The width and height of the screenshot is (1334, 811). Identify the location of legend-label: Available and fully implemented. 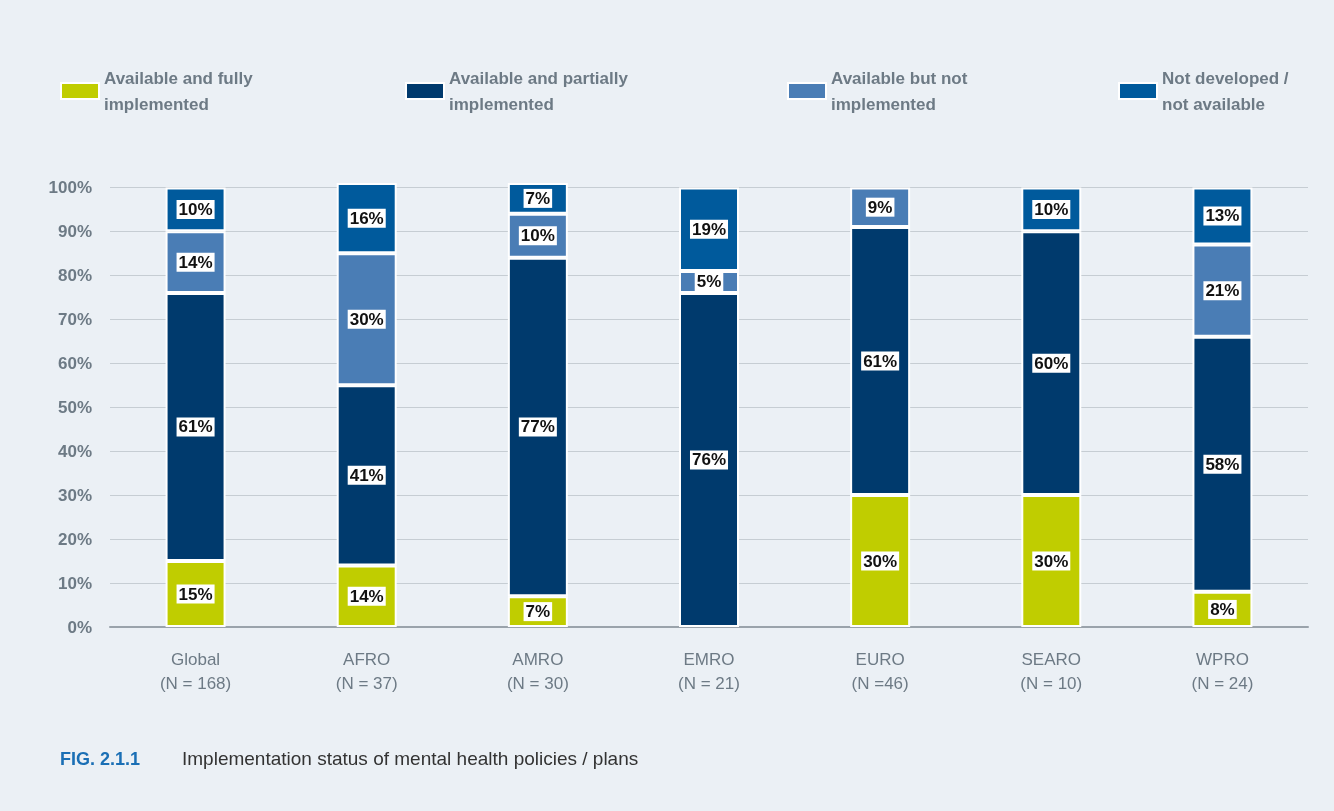
(181, 91).